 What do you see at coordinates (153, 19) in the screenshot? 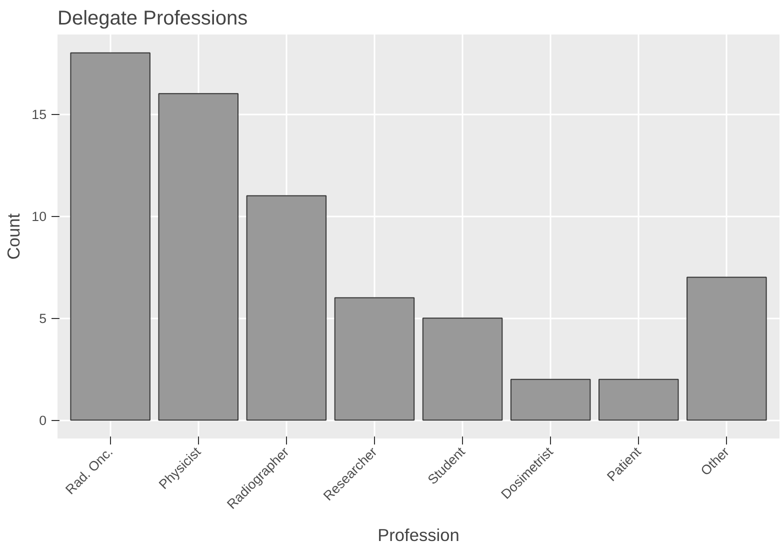
I see `chart-title: Delegate Professions` at bounding box center [153, 19].